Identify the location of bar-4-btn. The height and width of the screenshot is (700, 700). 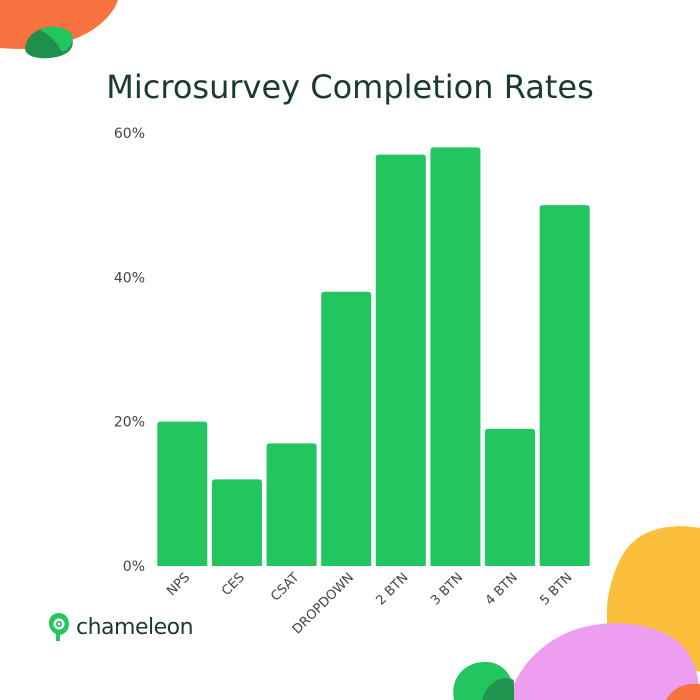
(510, 497).